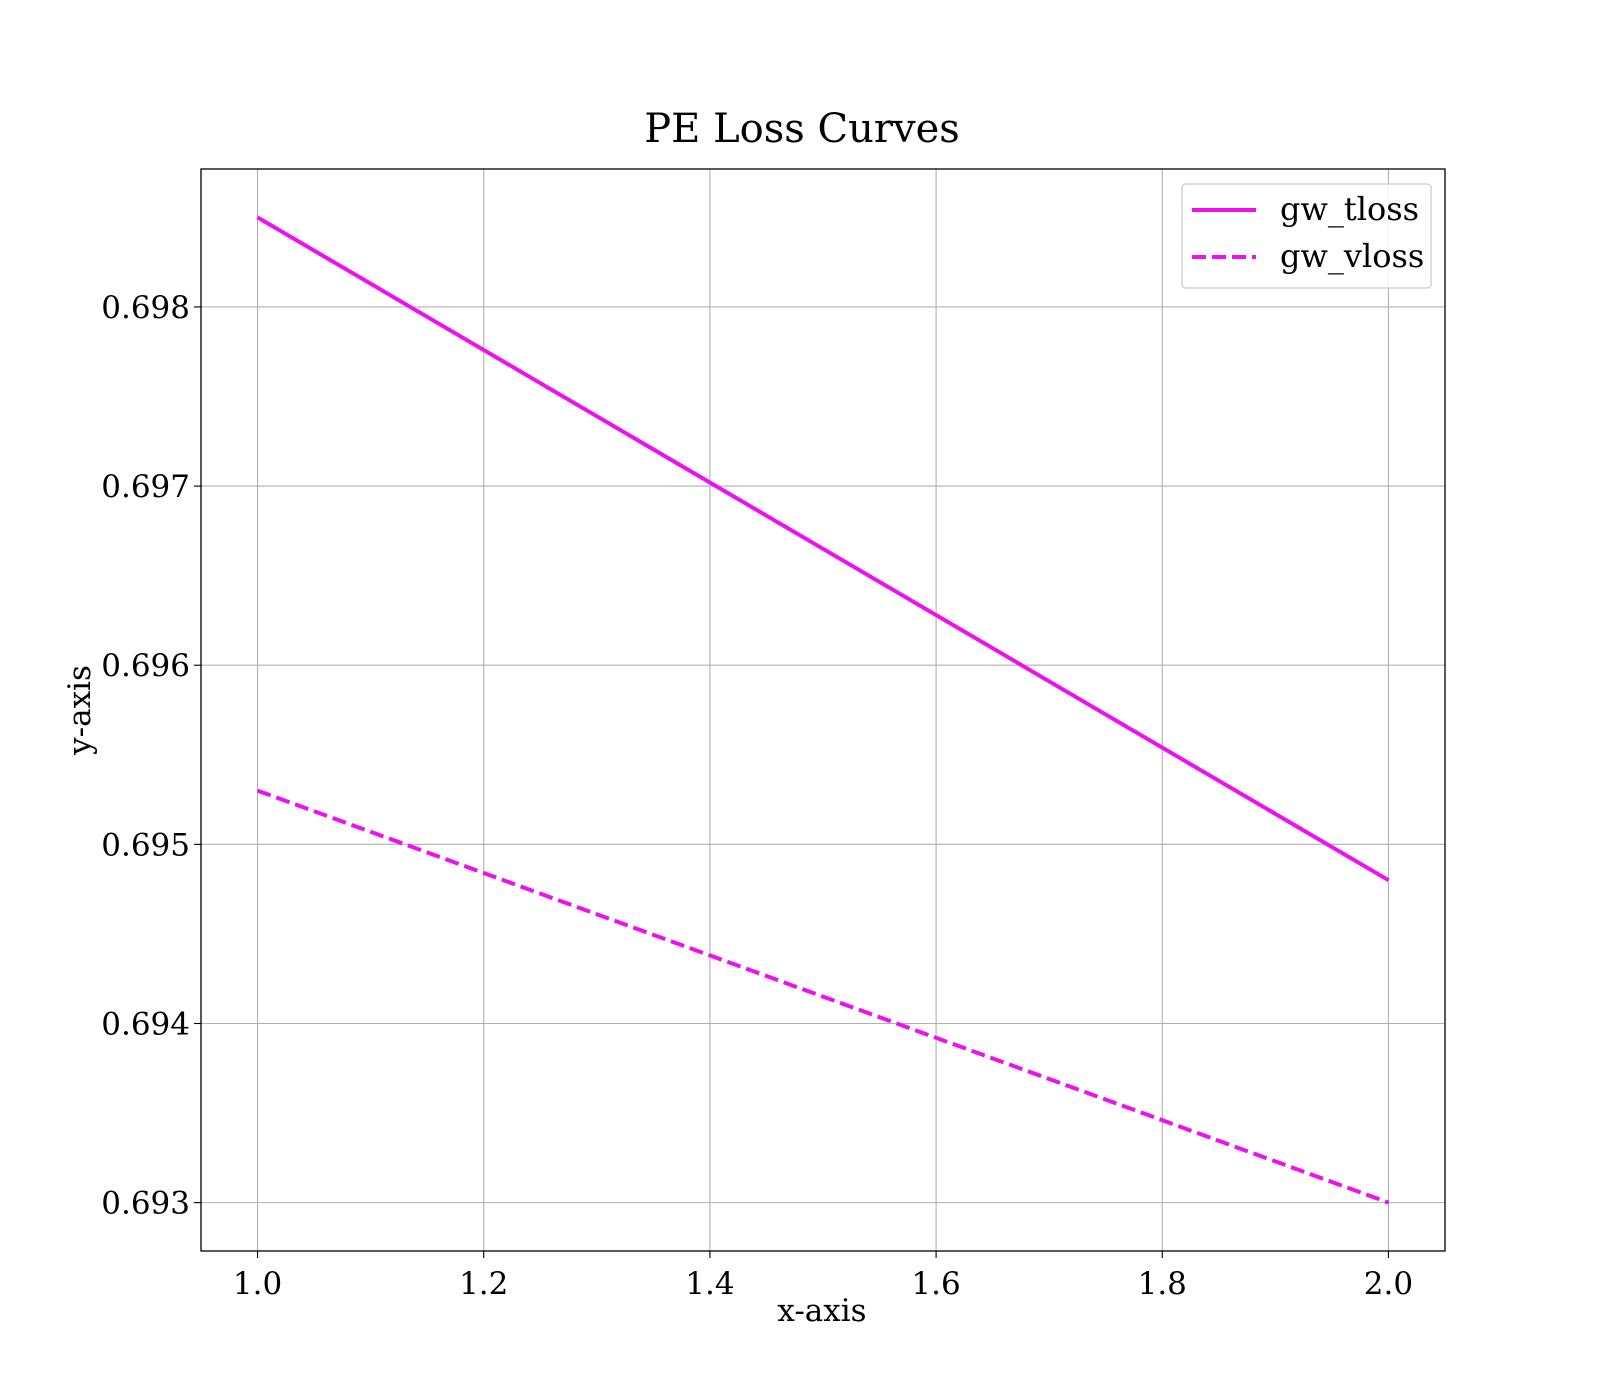  I want to click on y-tick-label: 0.694, so click(145, 1024).